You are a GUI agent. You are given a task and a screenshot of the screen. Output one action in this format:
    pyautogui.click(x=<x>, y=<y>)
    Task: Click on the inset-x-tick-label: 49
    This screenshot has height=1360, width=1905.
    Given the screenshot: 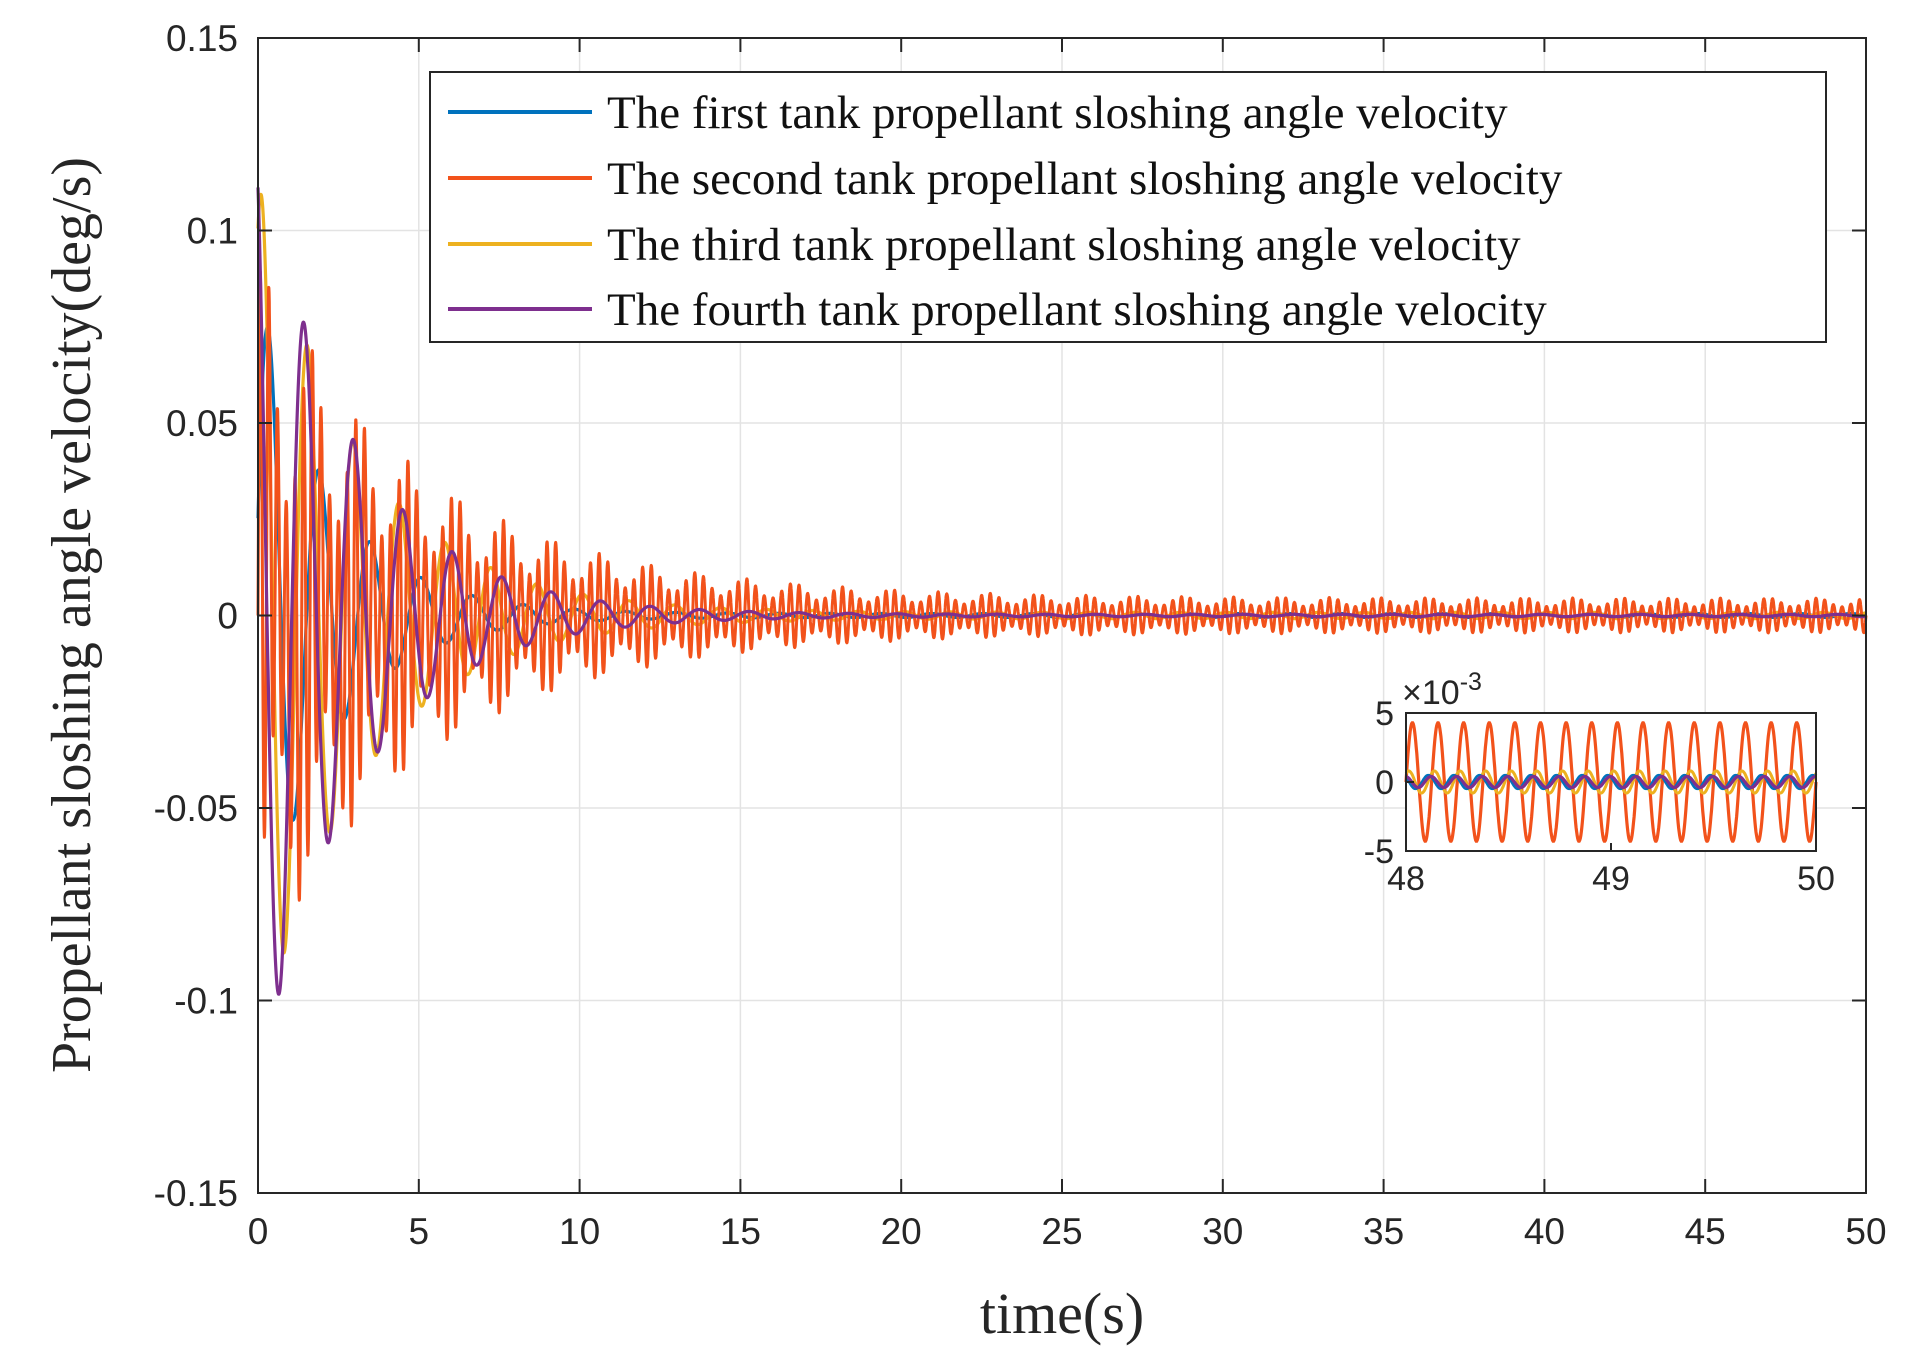 What is the action you would take?
    pyautogui.click(x=1611, y=879)
    